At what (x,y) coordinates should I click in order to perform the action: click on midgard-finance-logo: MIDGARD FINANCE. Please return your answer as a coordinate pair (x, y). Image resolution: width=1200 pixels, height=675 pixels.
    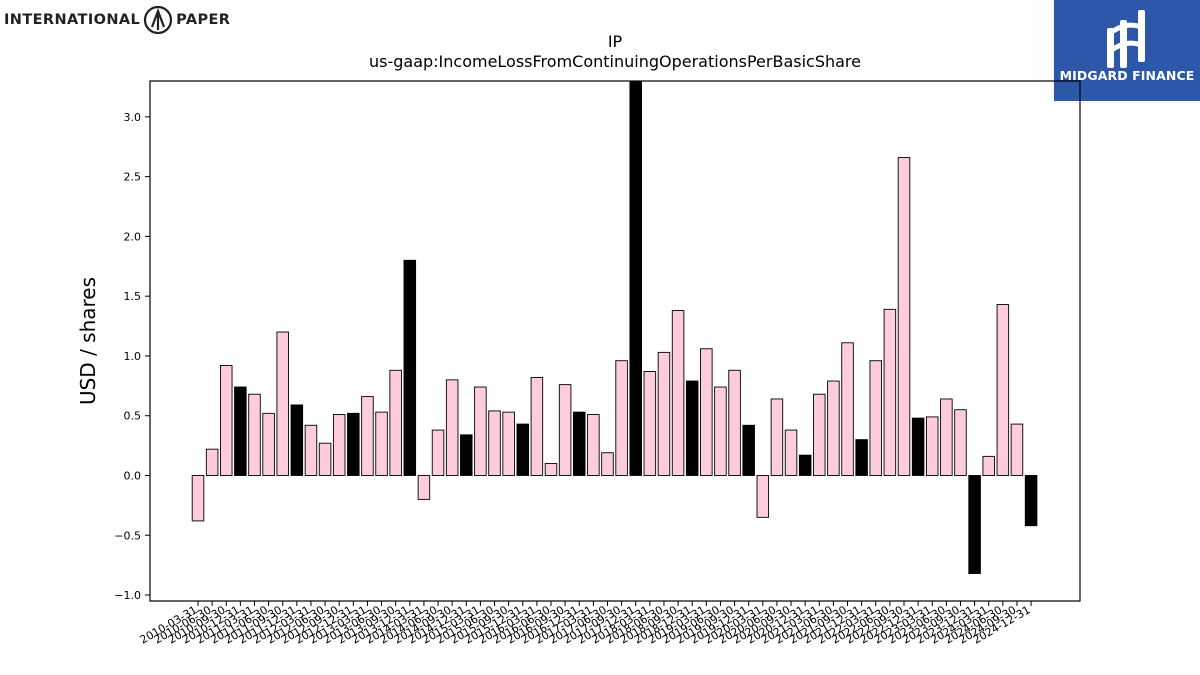
    Looking at the image, I should click on (1127, 50).